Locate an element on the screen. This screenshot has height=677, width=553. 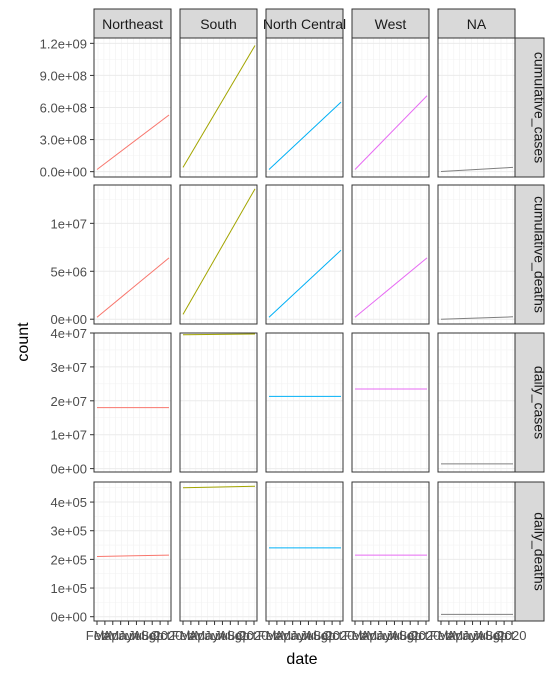
y-tick-label: 0.0e+00 is located at coordinates (63, 172).